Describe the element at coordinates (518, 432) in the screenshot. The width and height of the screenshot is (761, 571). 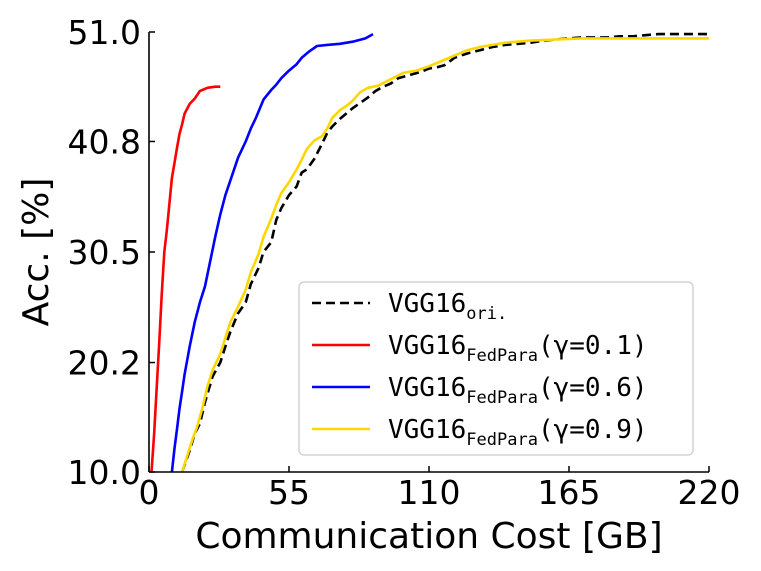
I see `legend-label-4: VGG16FedPara(γ=0.9)` at that location.